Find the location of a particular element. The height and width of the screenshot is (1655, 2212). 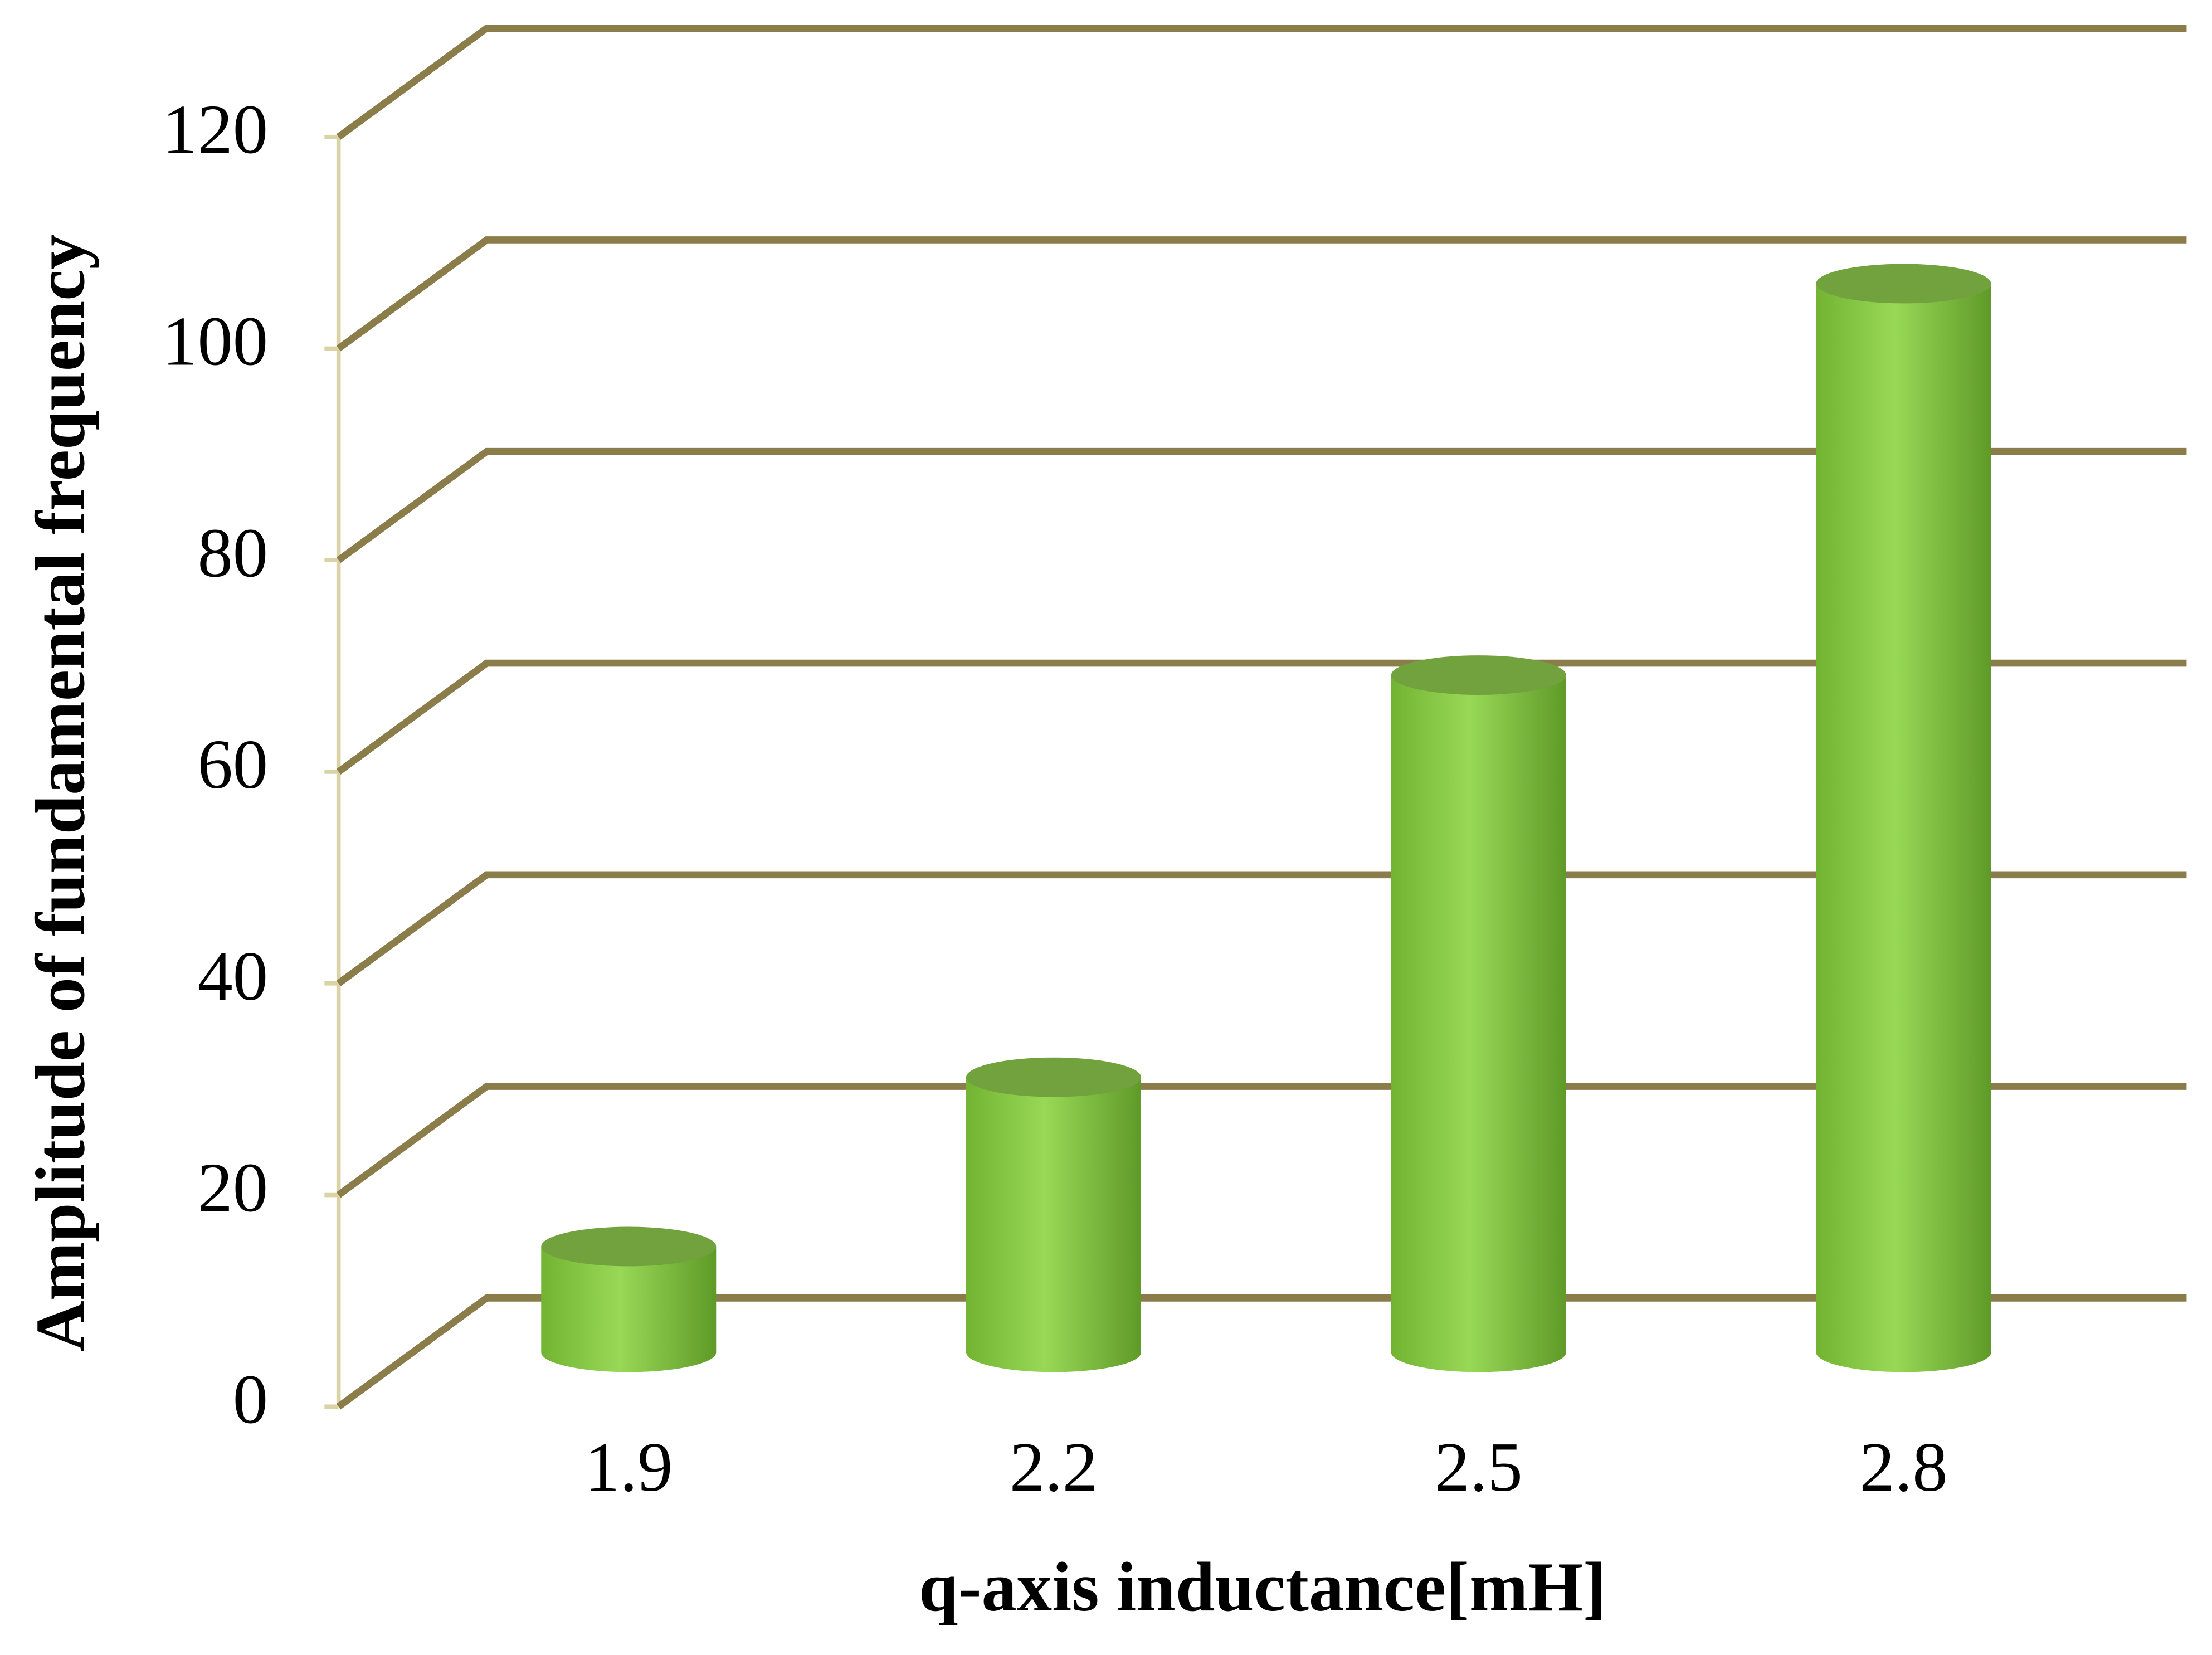

y-tick-label: 100 is located at coordinates (215, 341).